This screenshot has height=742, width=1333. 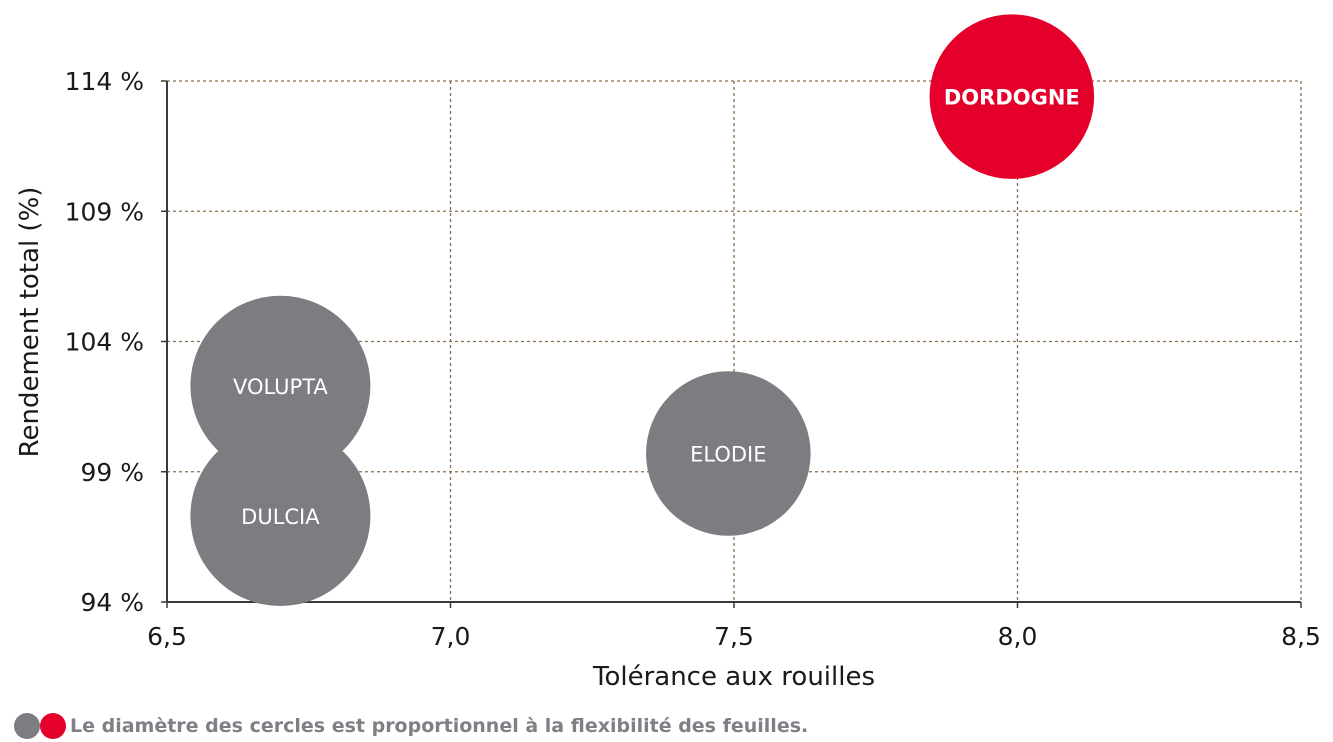 I want to click on y-axis-title: Rendement total (%), so click(x=30, y=322).